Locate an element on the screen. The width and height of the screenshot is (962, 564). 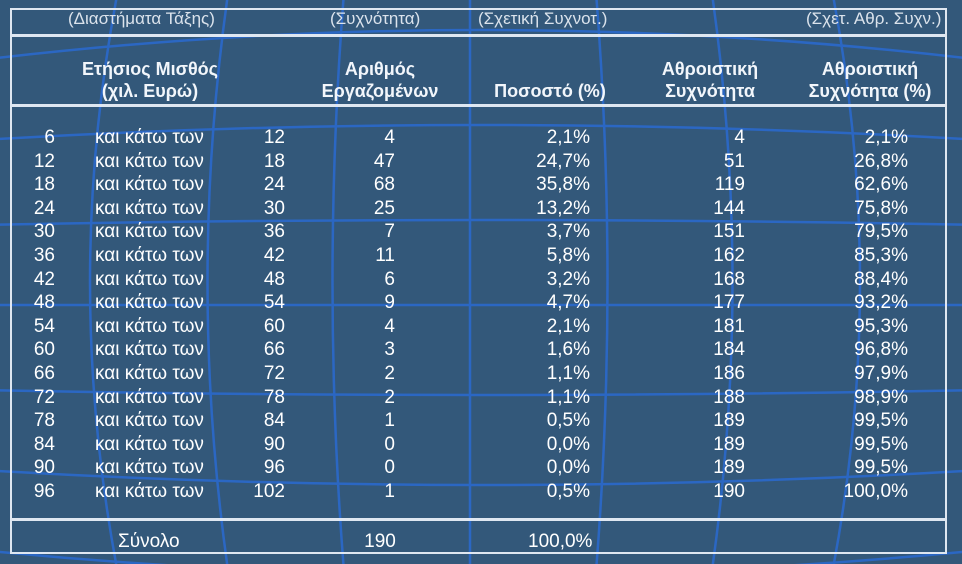
cell-cumulative-percent: 100,0% is located at coordinates (875, 491).